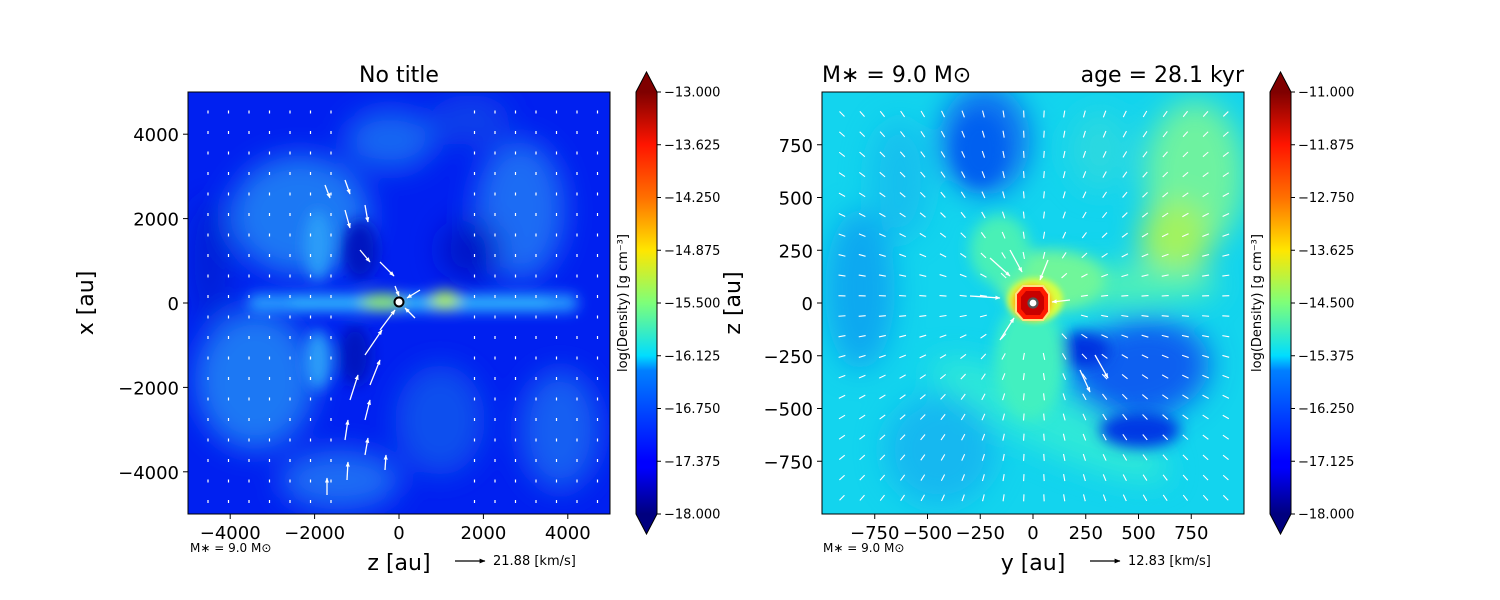 This screenshot has height=600, width=1500. I want to click on y-tick-label: 4000, so click(156, 135).